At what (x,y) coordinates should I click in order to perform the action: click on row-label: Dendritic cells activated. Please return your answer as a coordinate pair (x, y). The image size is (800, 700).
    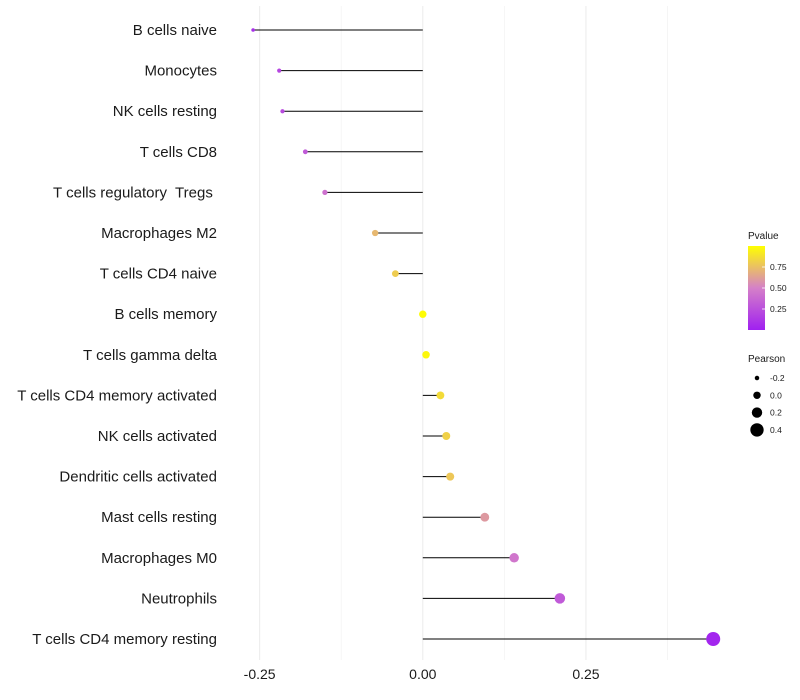
    Looking at the image, I should click on (138, 477).